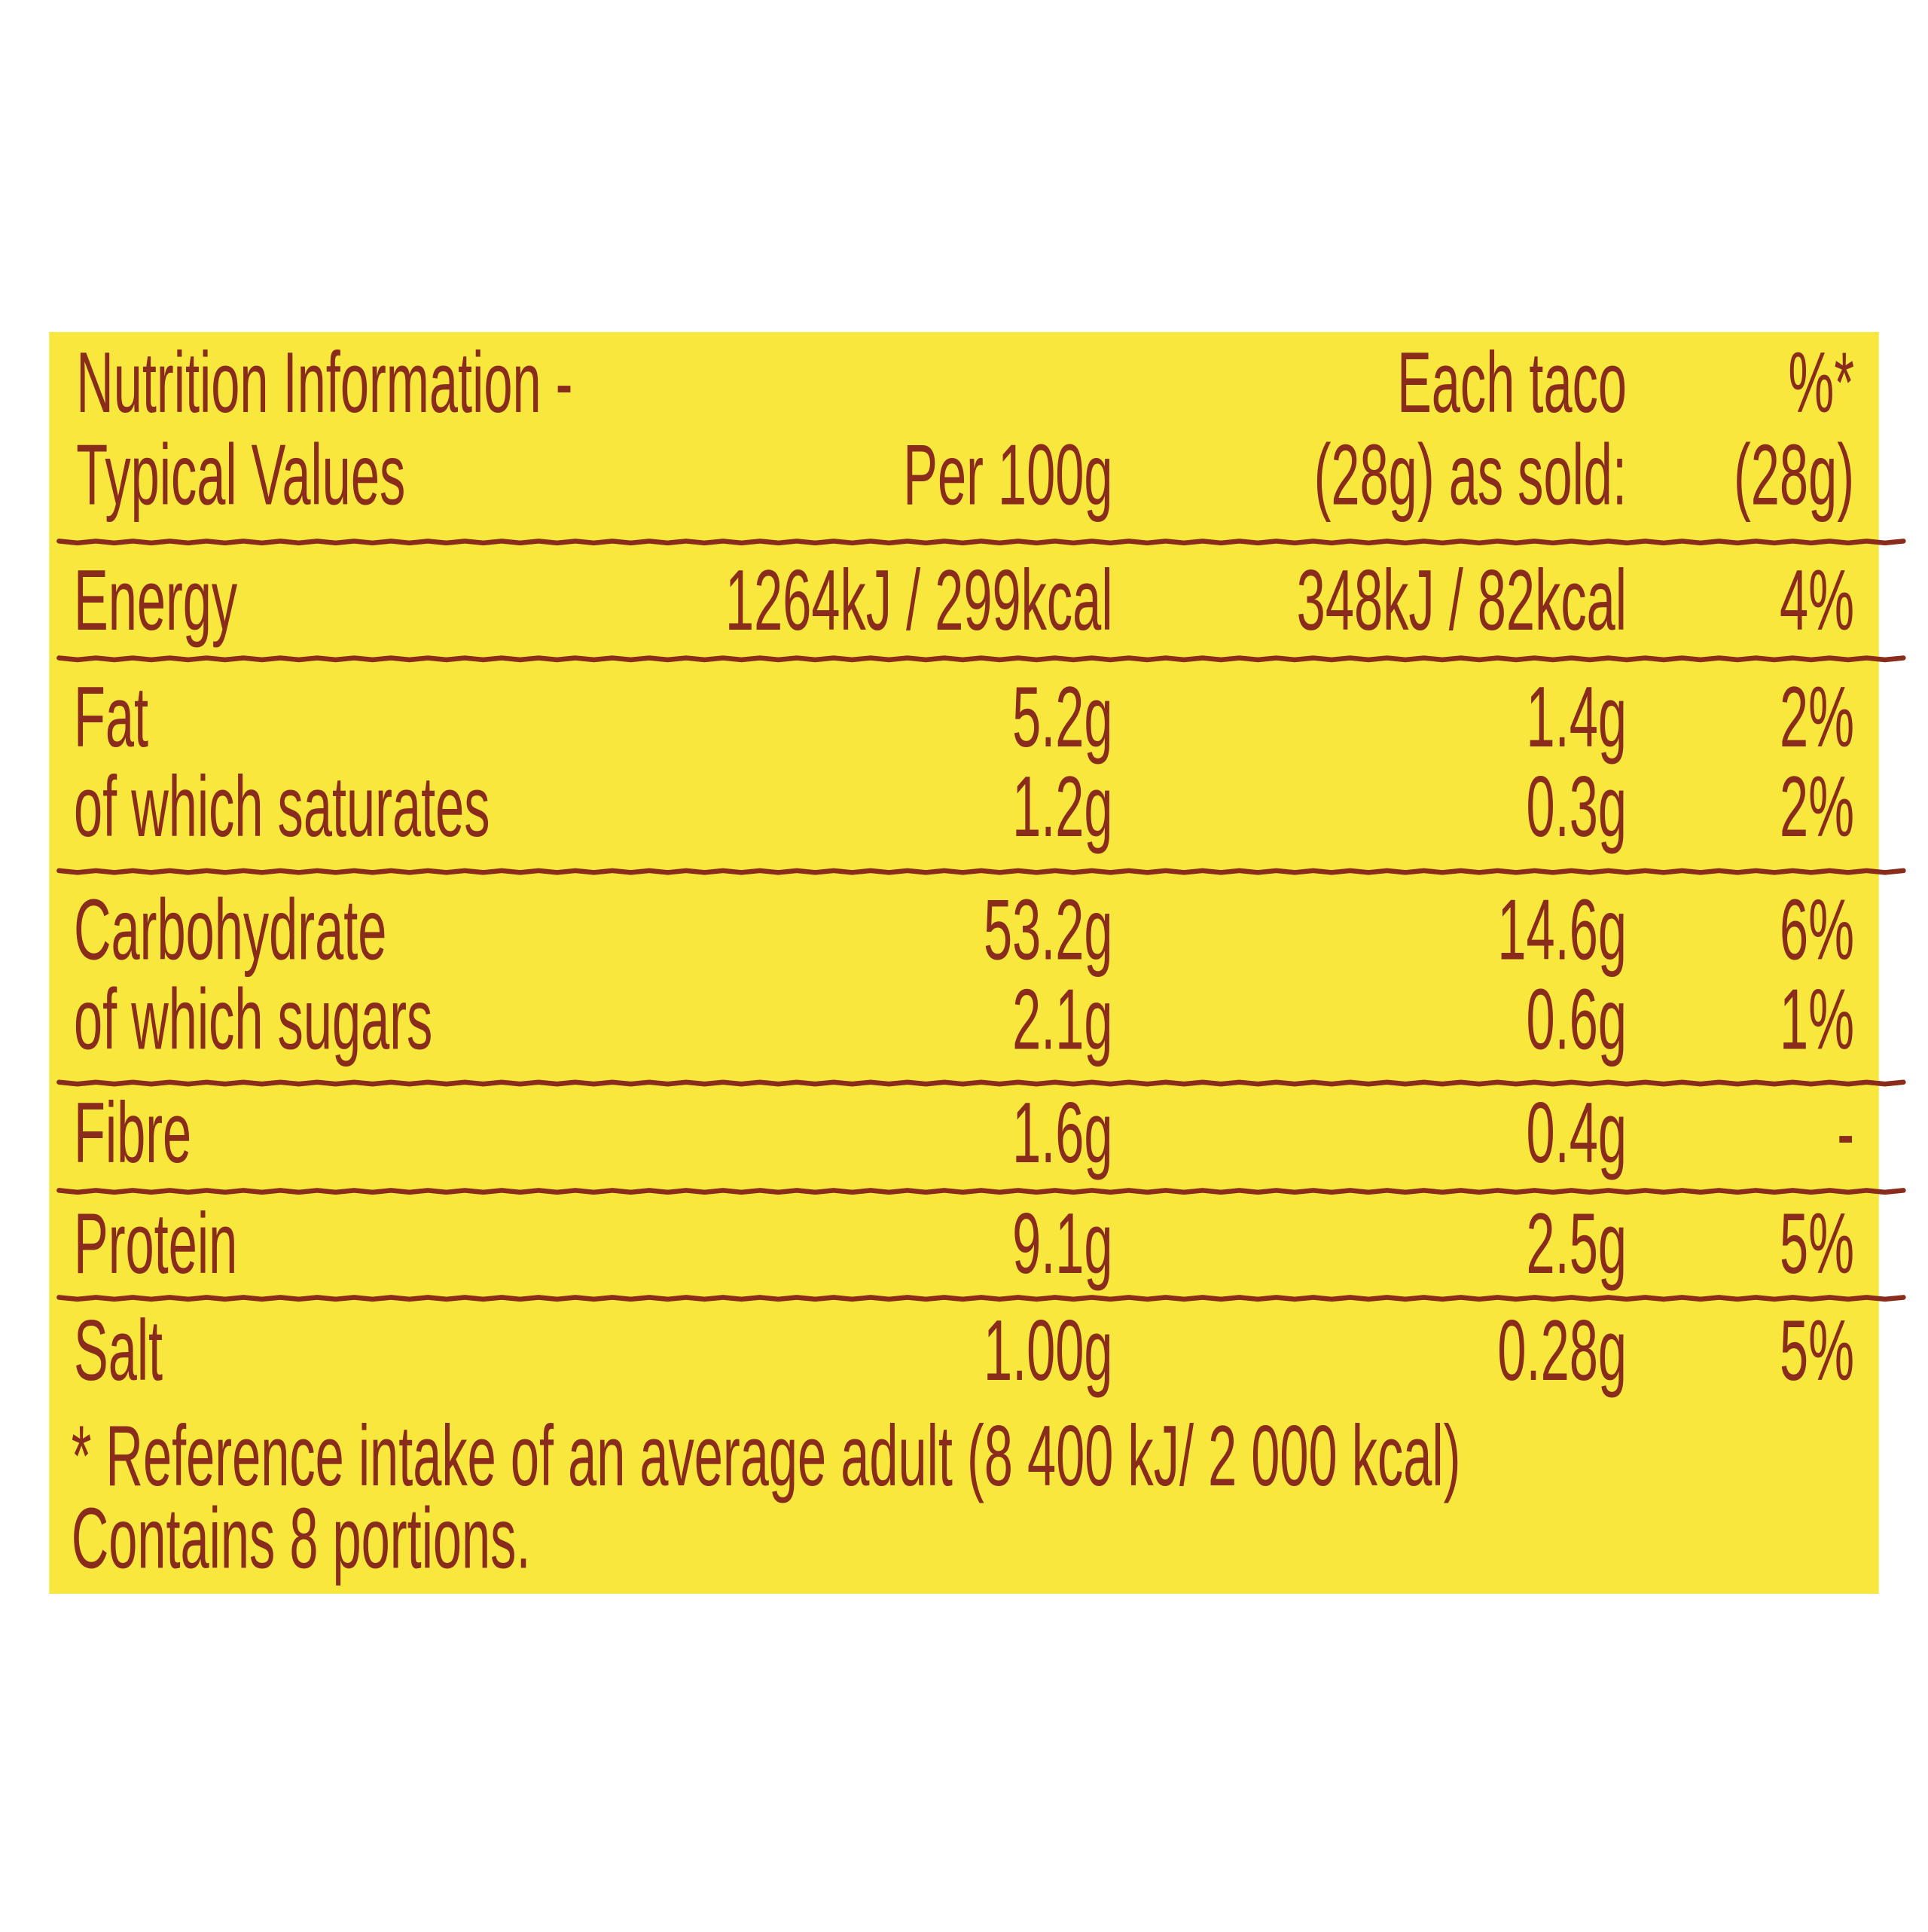  What do you see at coordinates (1062, 1133) in the screenshot?
I see `per-100g-value: 1.6g` at bounding box center [1062, 1133].